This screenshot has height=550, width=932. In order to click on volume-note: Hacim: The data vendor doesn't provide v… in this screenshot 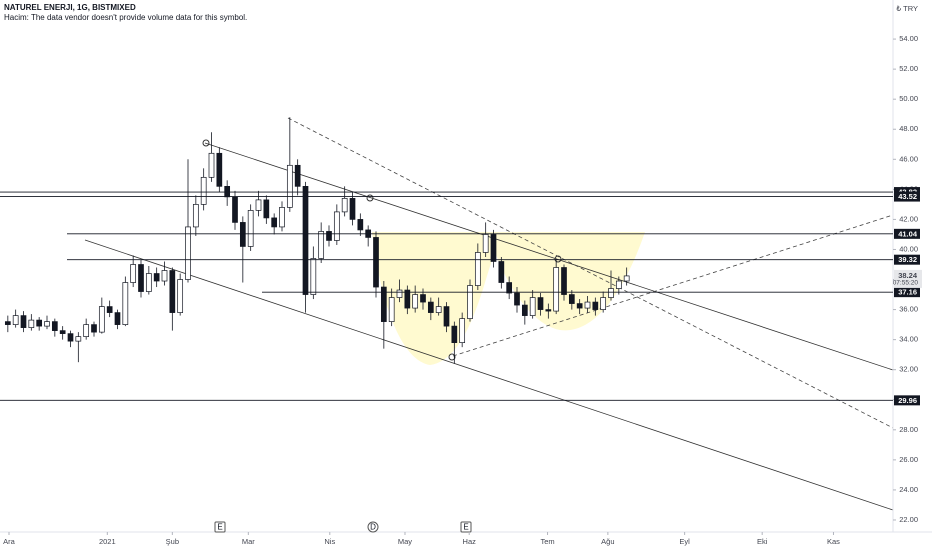, I will do `click(125, 17)`.